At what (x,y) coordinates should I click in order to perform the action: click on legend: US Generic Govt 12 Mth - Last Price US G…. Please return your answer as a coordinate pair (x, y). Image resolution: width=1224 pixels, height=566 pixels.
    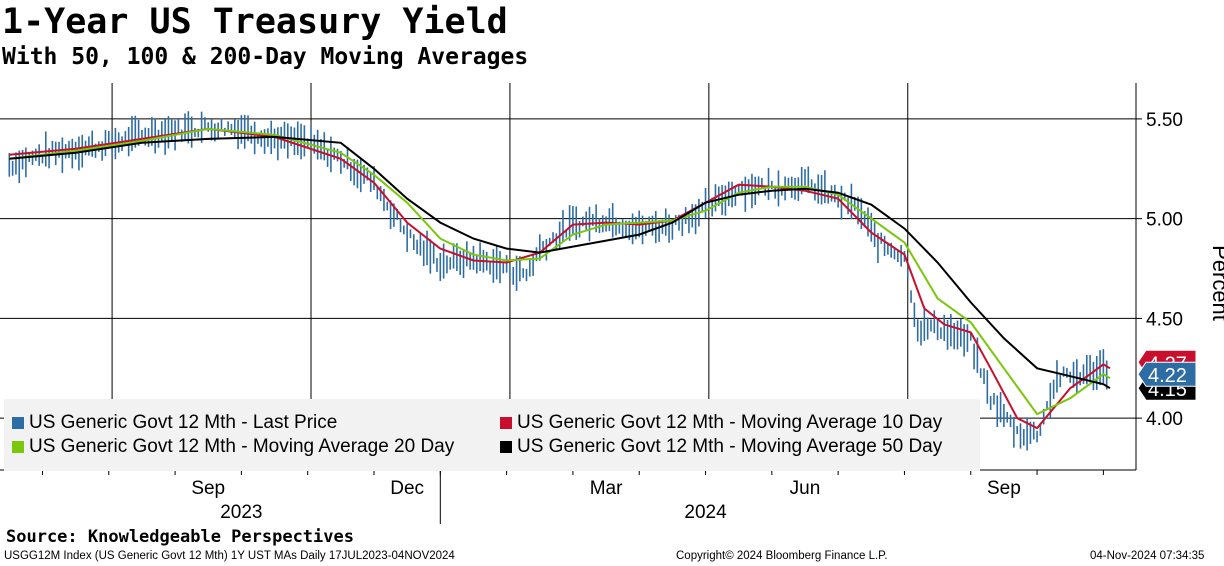
    Looking at the image, I should click on (492, 435).